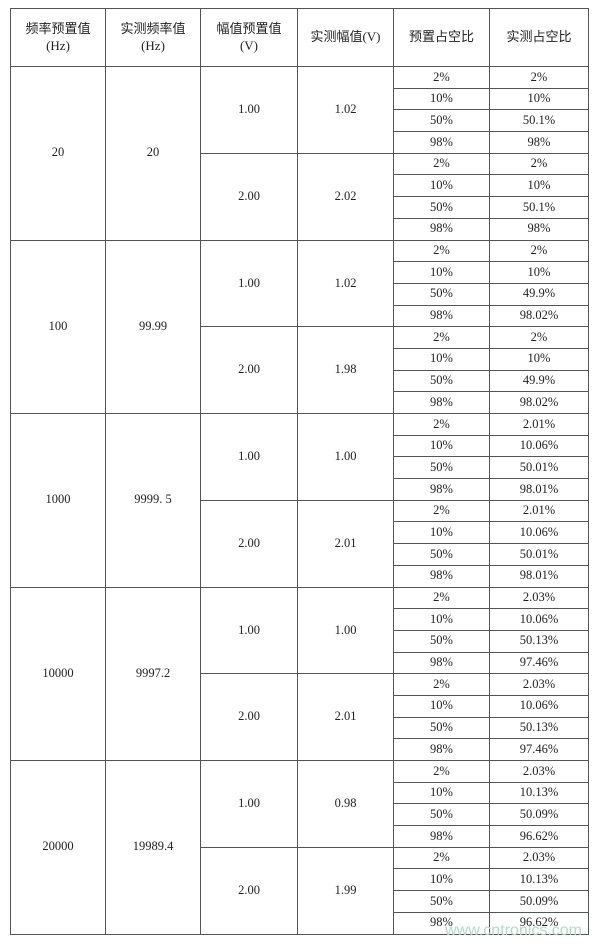  What do you see at coordinates (513, 930) in the screenshot?
I see `watermark: www.cntronics.com` at bounding box center [513, 930].